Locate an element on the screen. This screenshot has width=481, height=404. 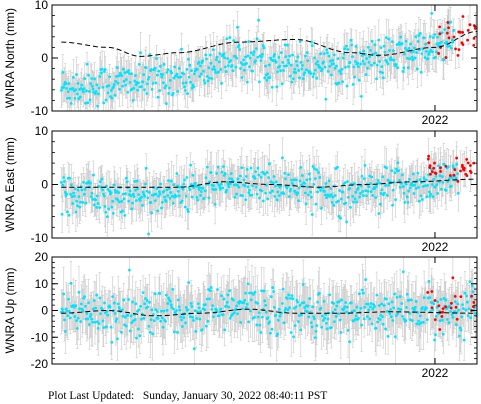
x-tick-label: 2022 is located at coordinates (435, 247).